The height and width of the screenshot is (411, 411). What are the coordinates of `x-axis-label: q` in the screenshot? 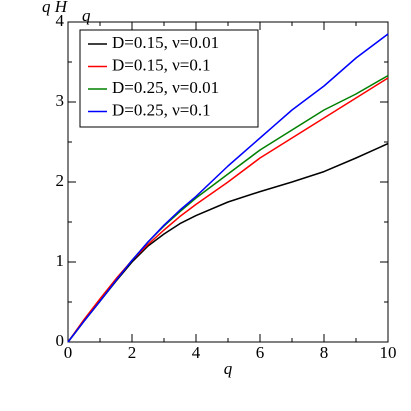 It's located at (228, 368).